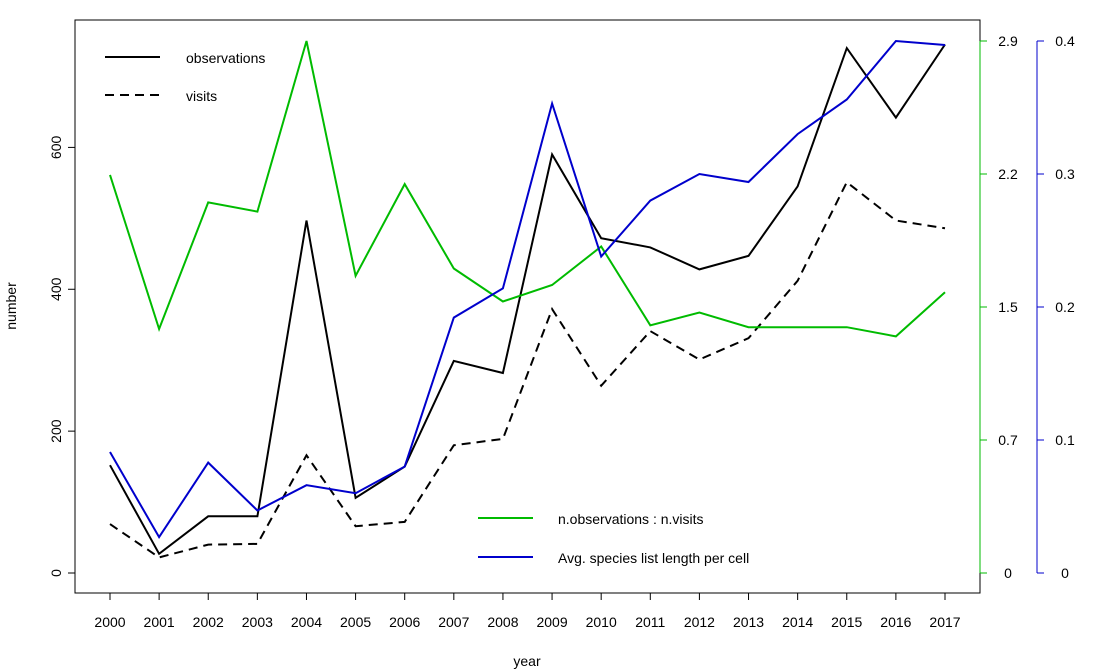 This screenshot has height=671, width=1094. Describe the element at coordinates (1008, 41) in the screenshot. I see `right-tick-label: 2.9` at that location.